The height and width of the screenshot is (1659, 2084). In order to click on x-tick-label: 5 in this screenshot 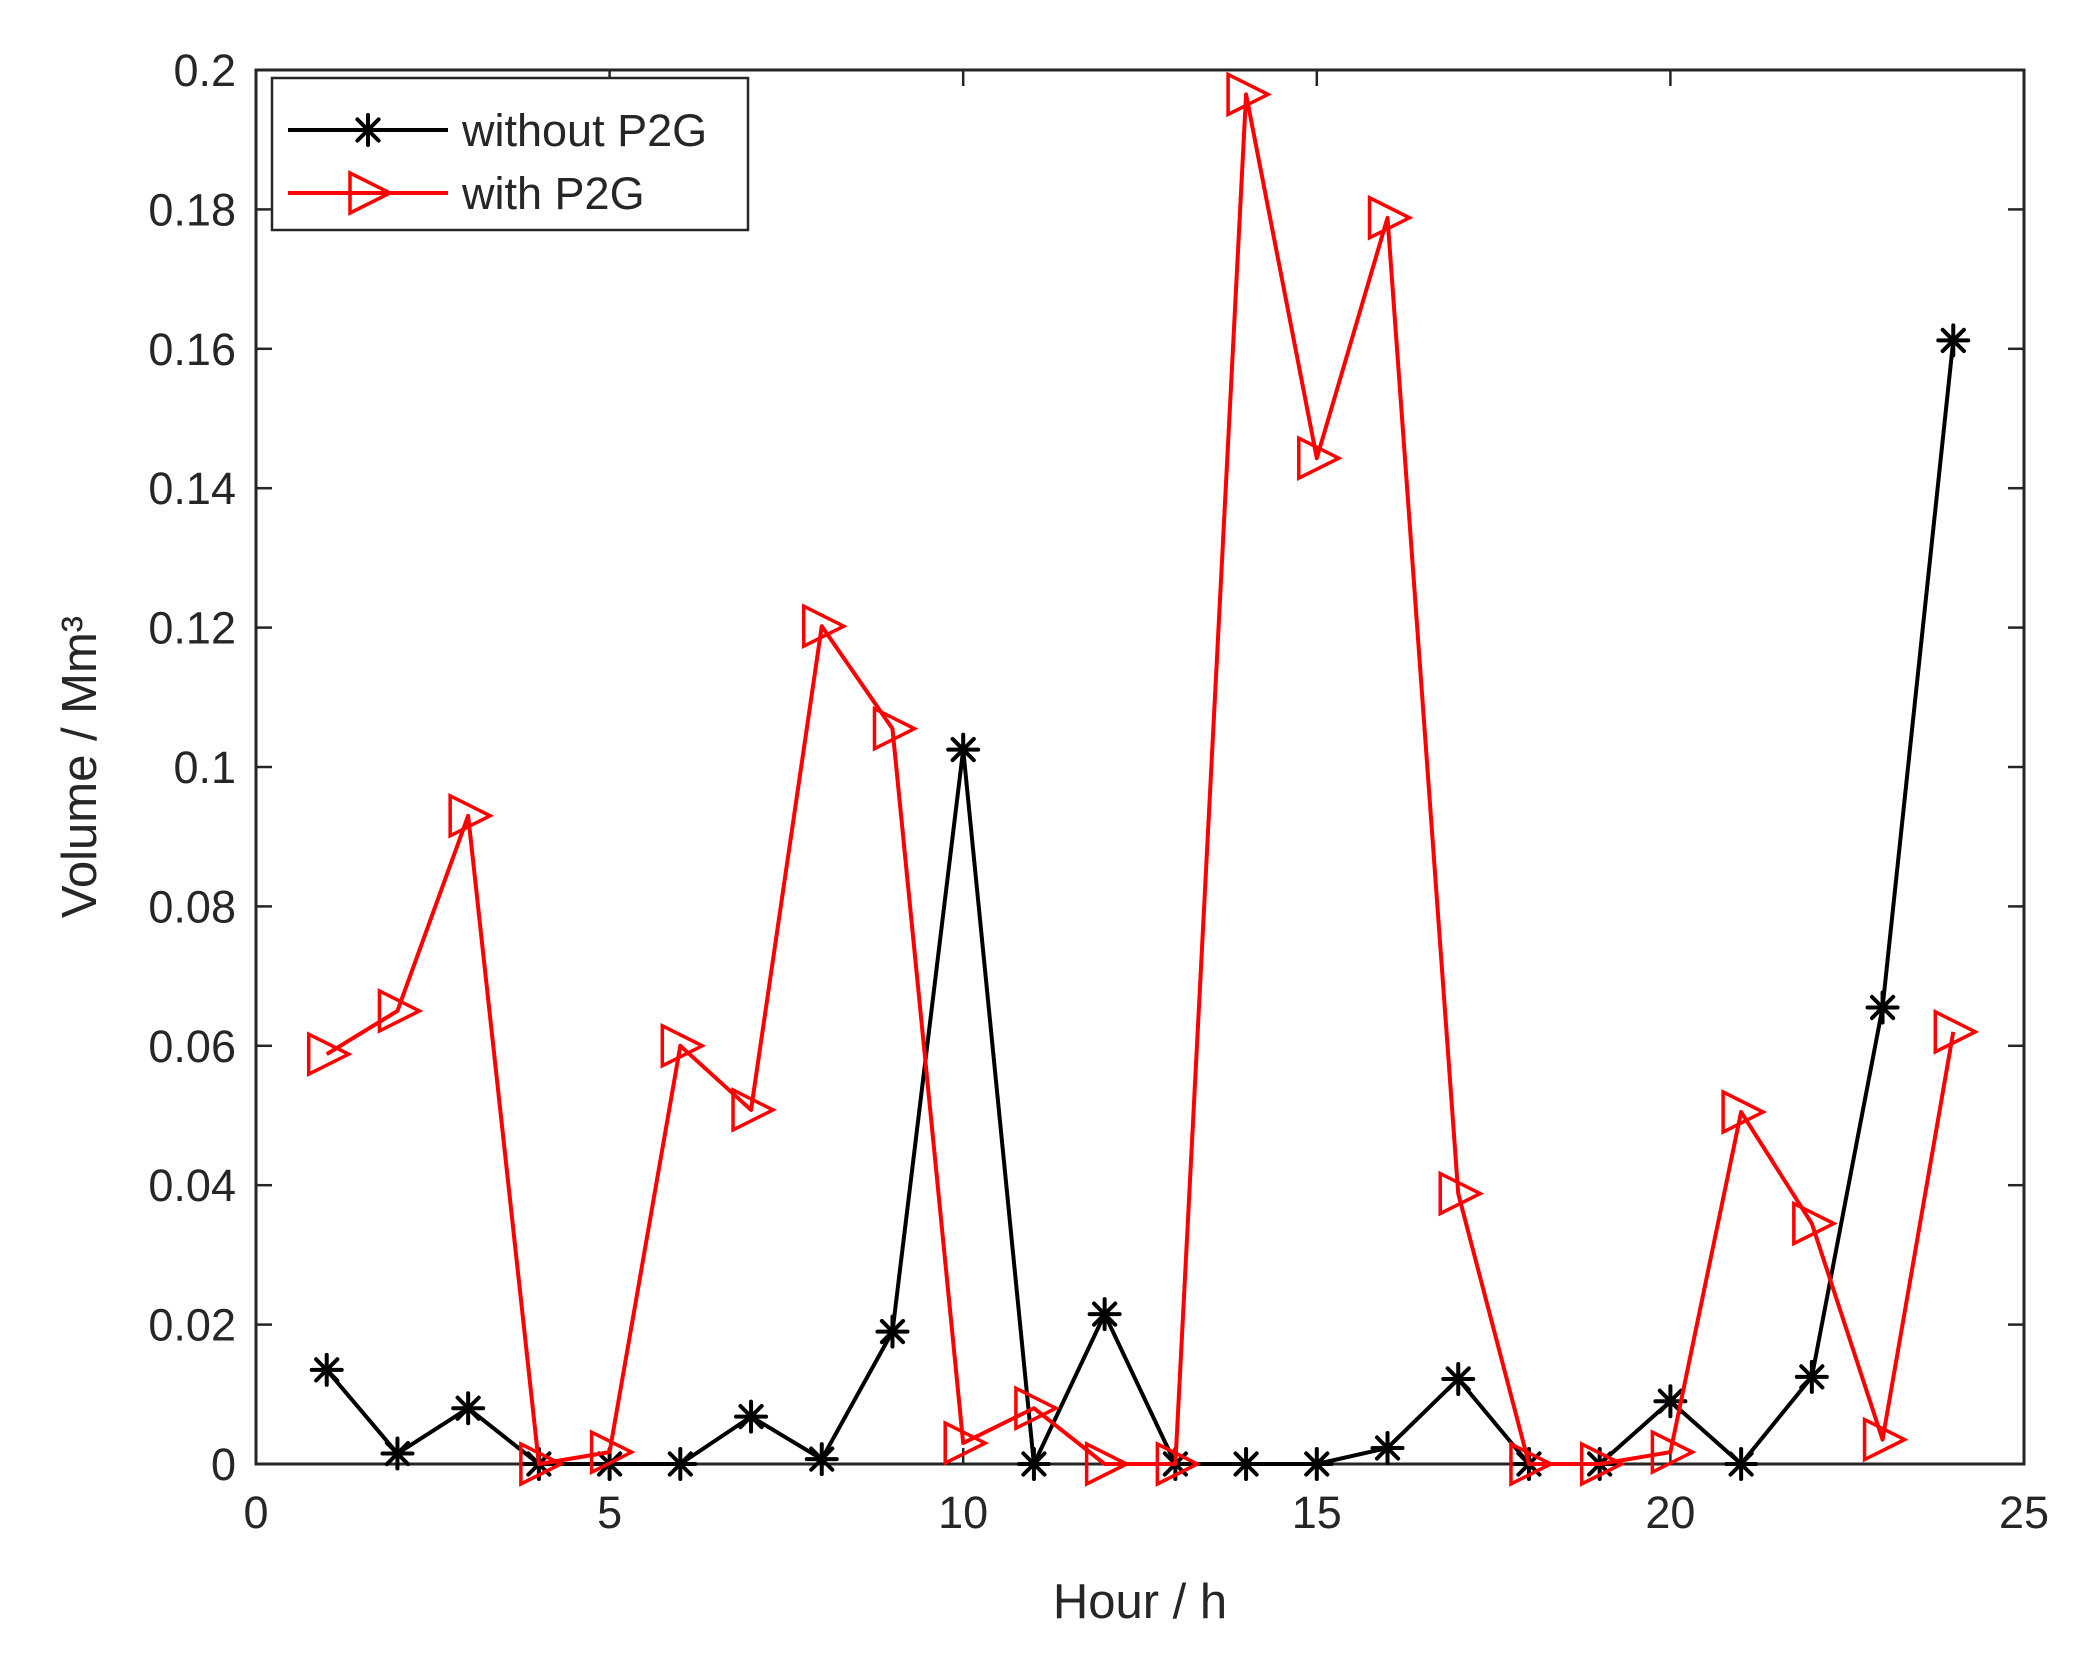, I will do `click(609, 1512)`.